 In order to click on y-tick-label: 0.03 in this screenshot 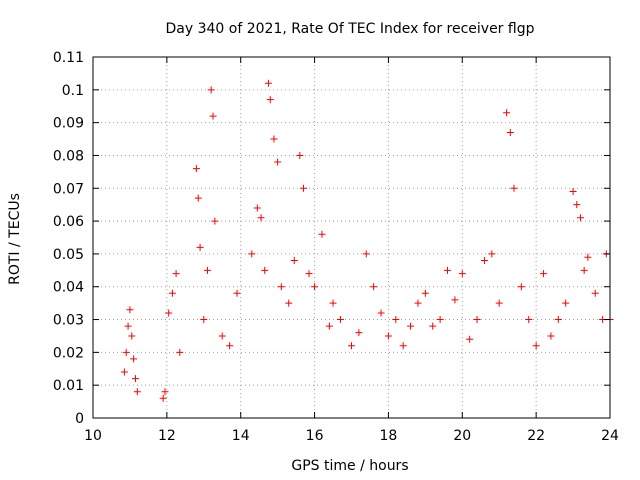, I will do `click(68, 321)`.